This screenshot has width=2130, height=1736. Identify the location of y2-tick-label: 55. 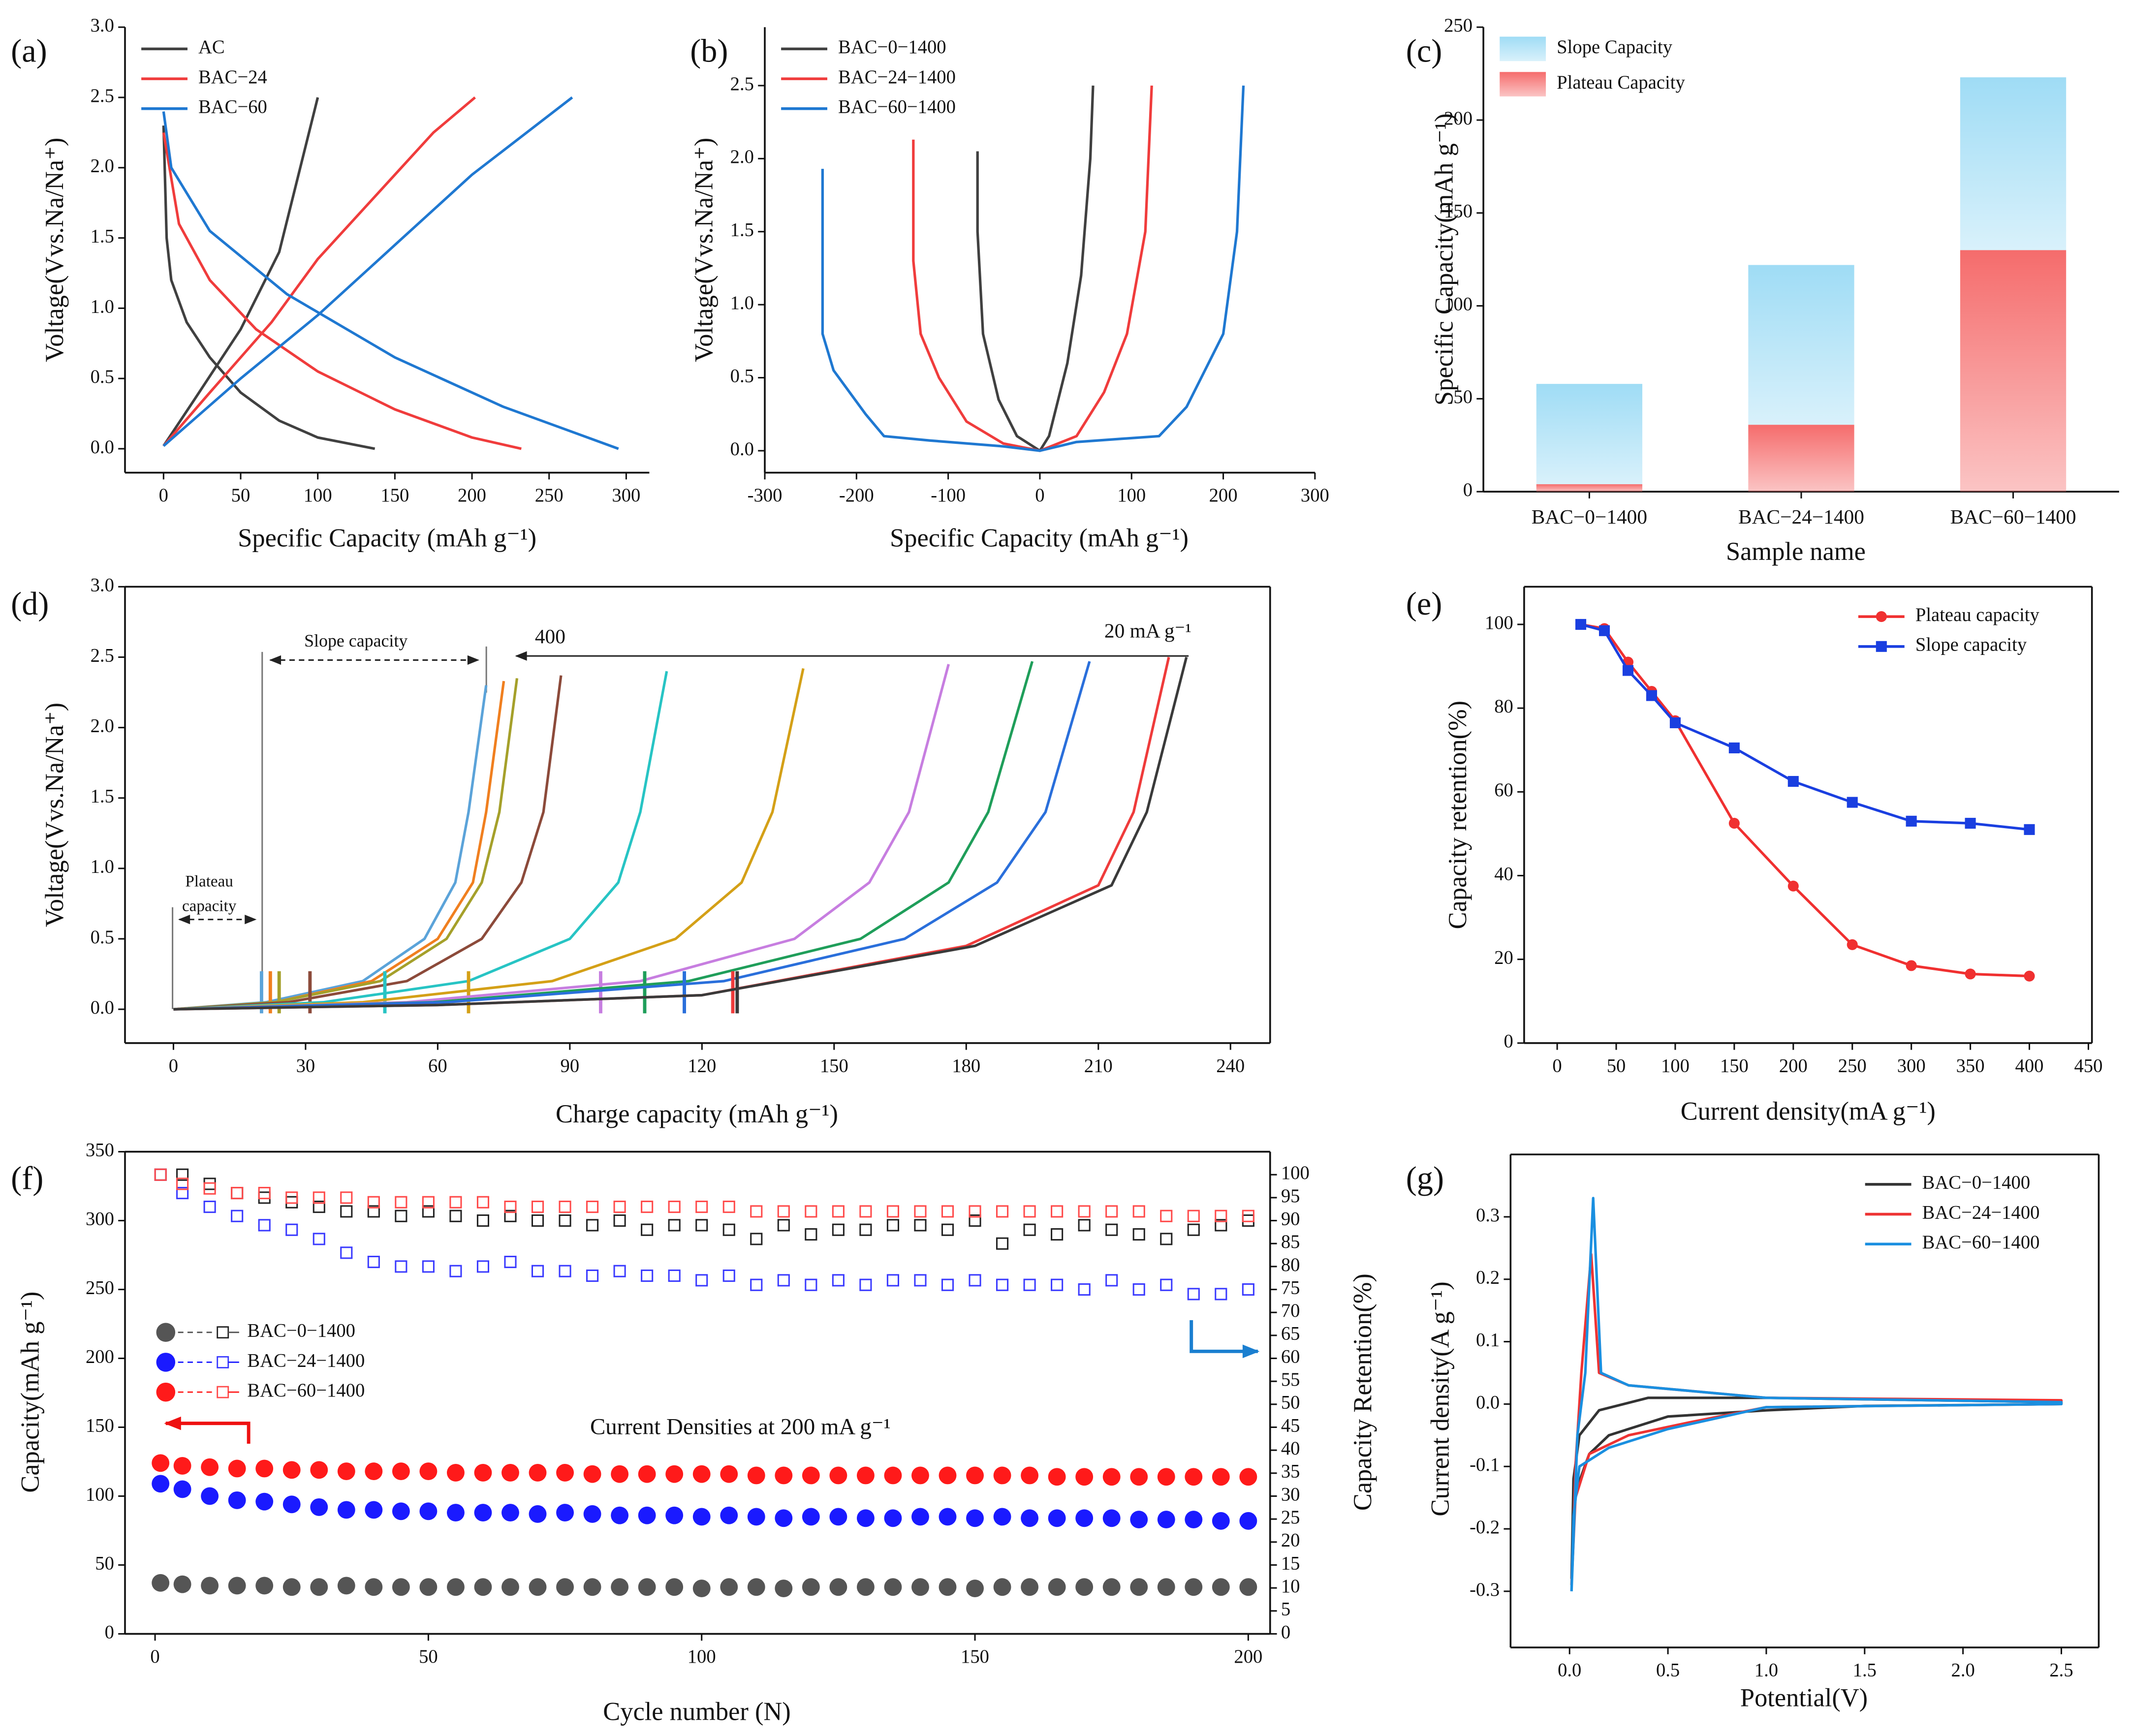
(1290, 1379).